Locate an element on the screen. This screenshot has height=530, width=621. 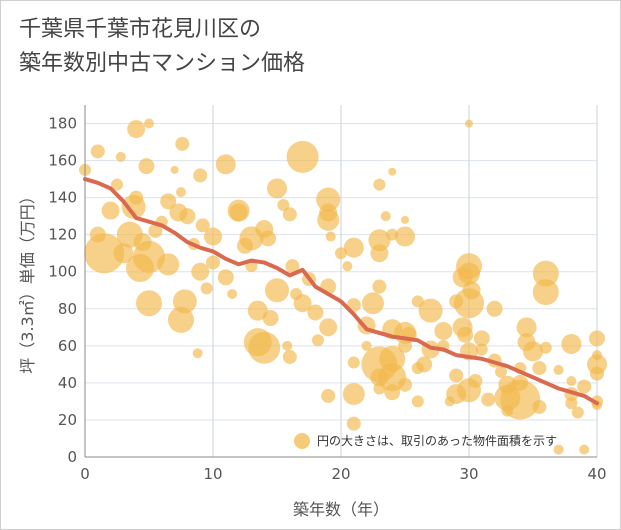
y-tick-label: 40 is located at coordinates (67, 383).